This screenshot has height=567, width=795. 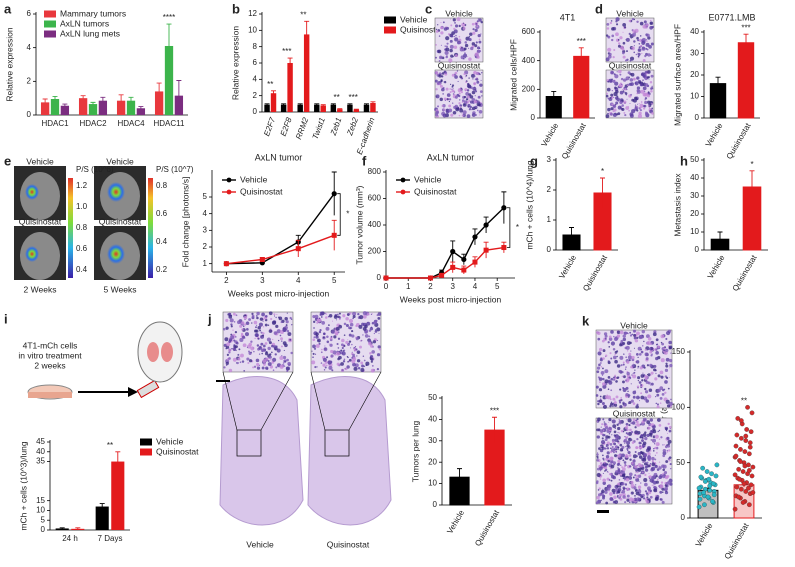 I want to click on panel-label: a, so click(x=8, y=8).